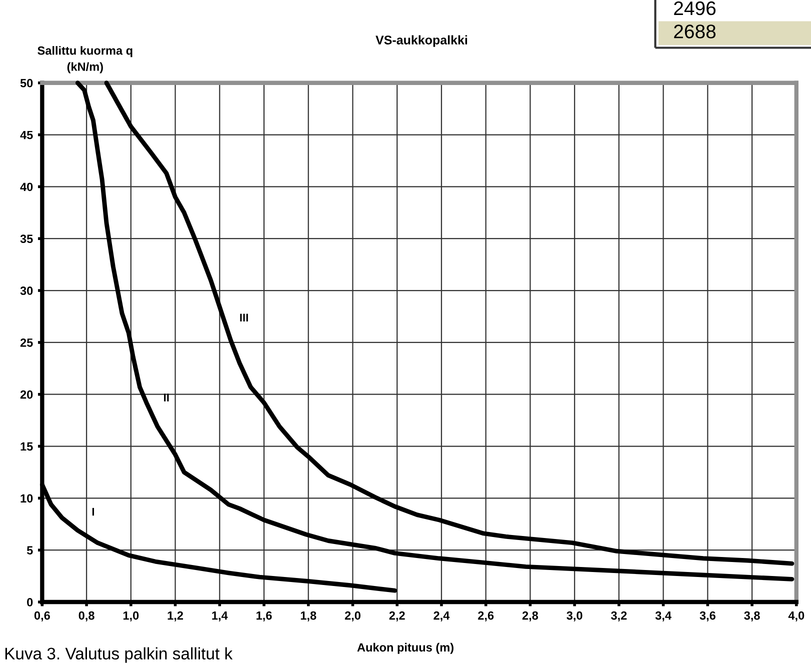 This screenshot has width=811, height=663. What do you see at coordinates (26, 394) in the screenshot?
I see `y-tick-label: 20` at bounding box center [26, 394].